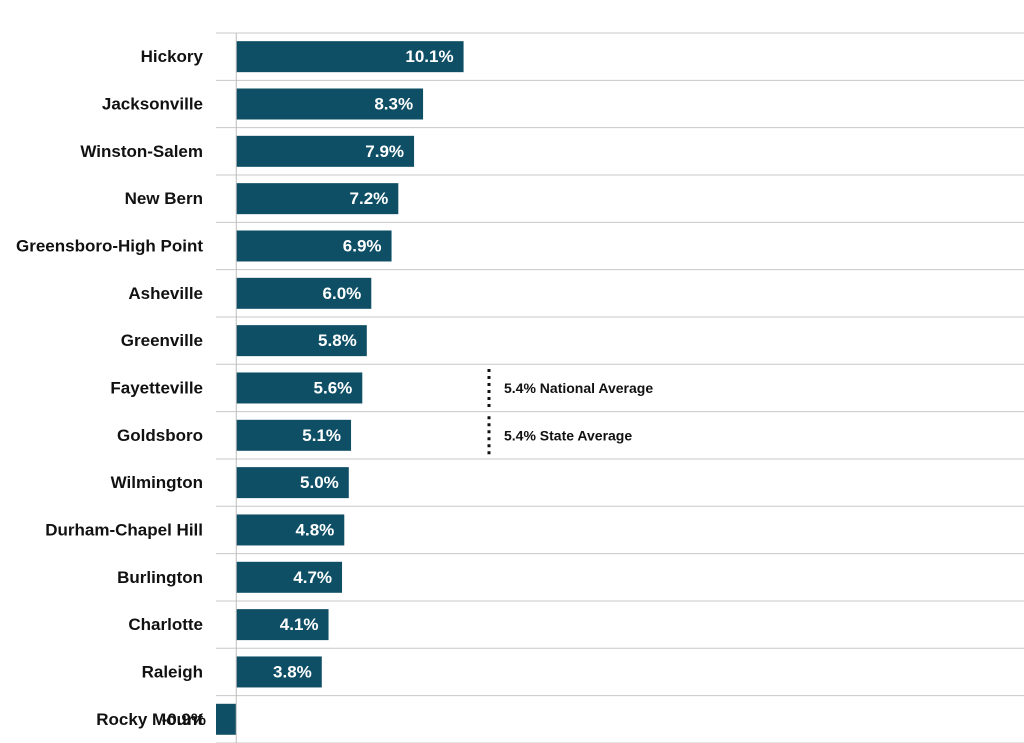  Describe the element at coordinates (292, 671) in the screenshot. I see `value-label: 3.8%` at that location.